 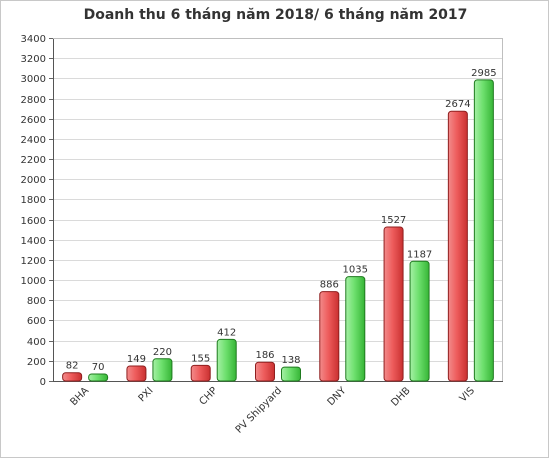 I want to click on data-label: 70, so click(x=98, y=367).